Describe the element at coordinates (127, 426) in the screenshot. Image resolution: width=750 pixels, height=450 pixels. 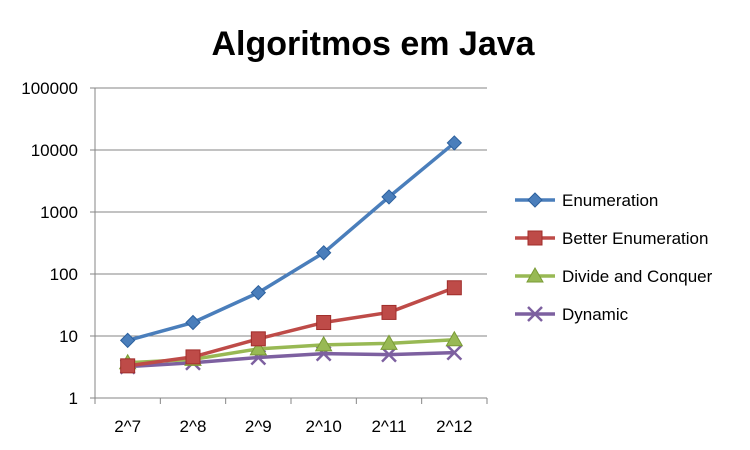
I see `x-tick-label: 2^7` at that location.